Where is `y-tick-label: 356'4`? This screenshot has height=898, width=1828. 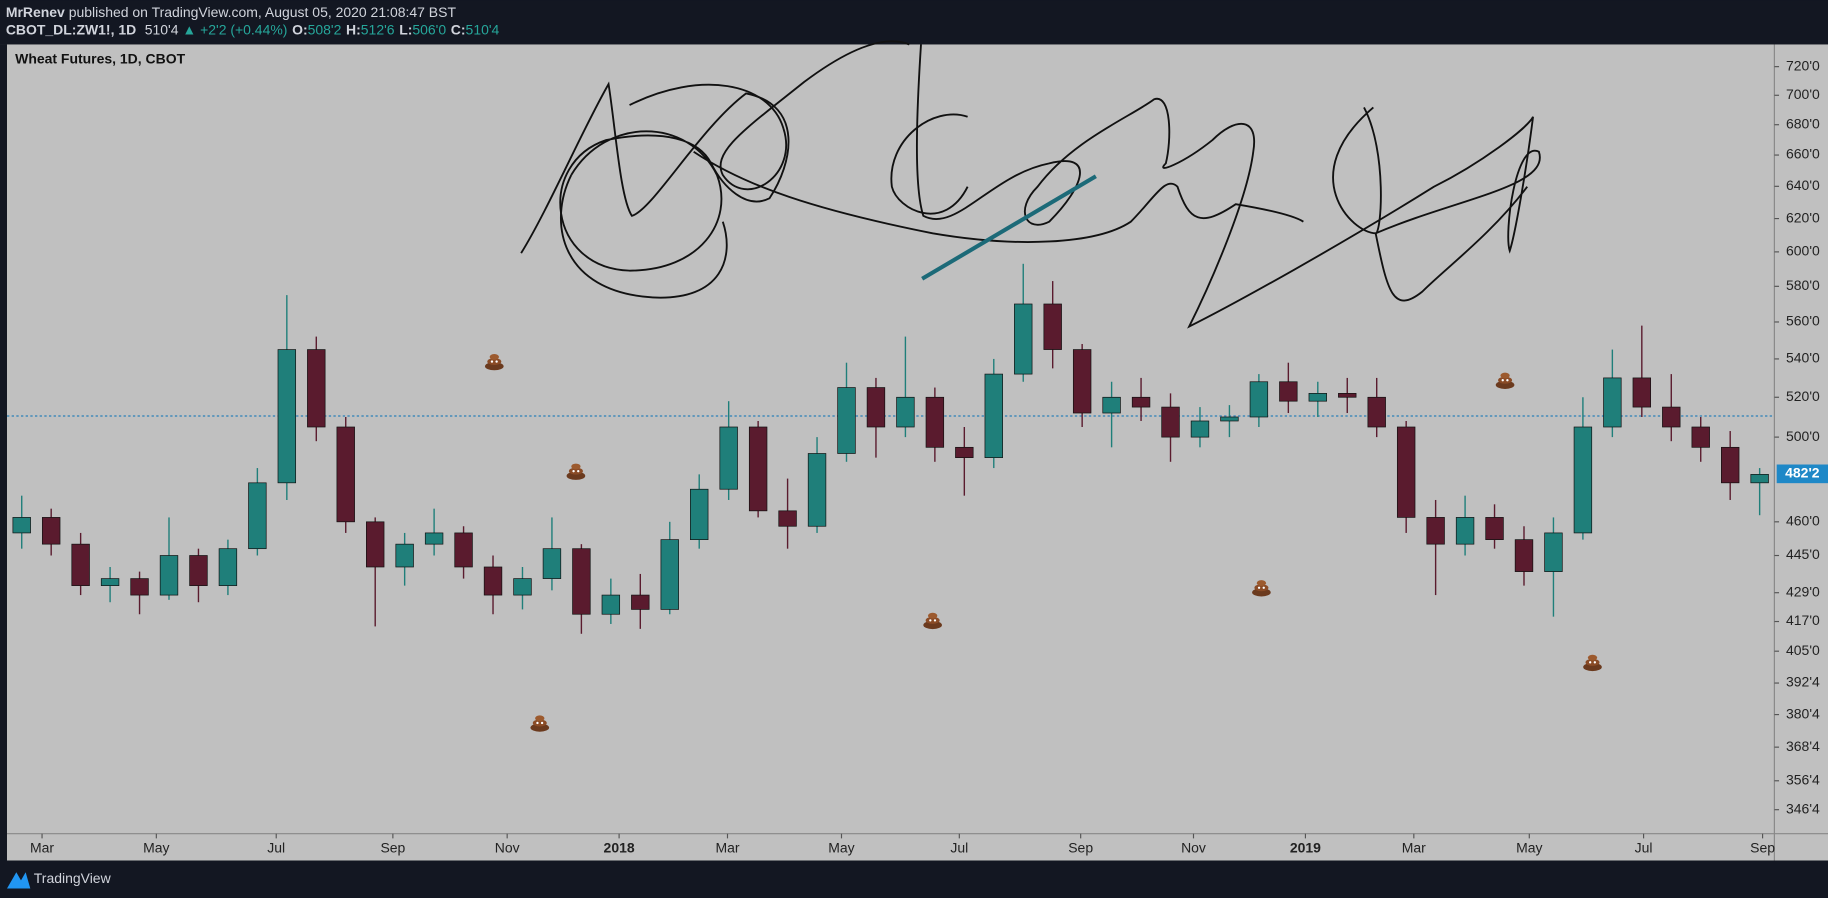 y-tick-label: 356'4 is located at coordinates (1803, 779).